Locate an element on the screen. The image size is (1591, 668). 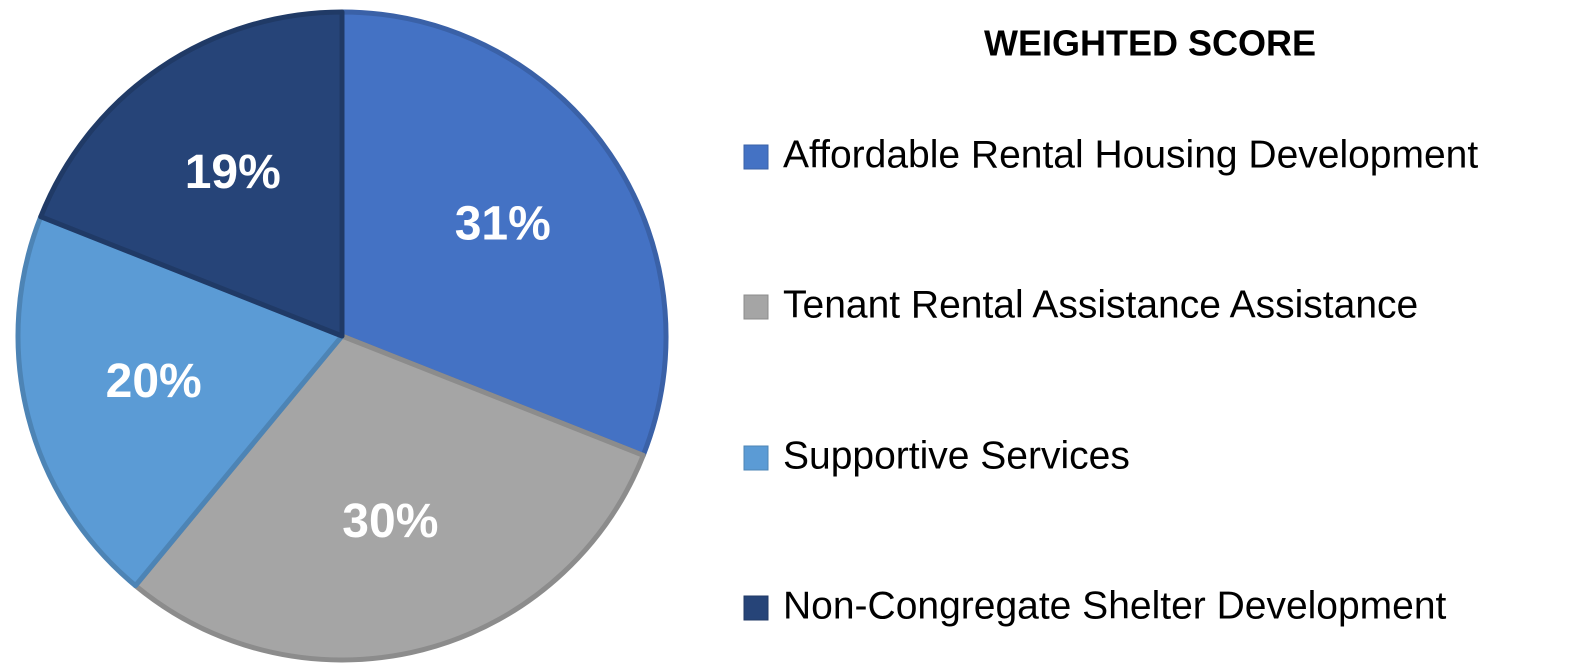
chart-title: WEIGHTED SCORE is located at coordinates (1150, 43).